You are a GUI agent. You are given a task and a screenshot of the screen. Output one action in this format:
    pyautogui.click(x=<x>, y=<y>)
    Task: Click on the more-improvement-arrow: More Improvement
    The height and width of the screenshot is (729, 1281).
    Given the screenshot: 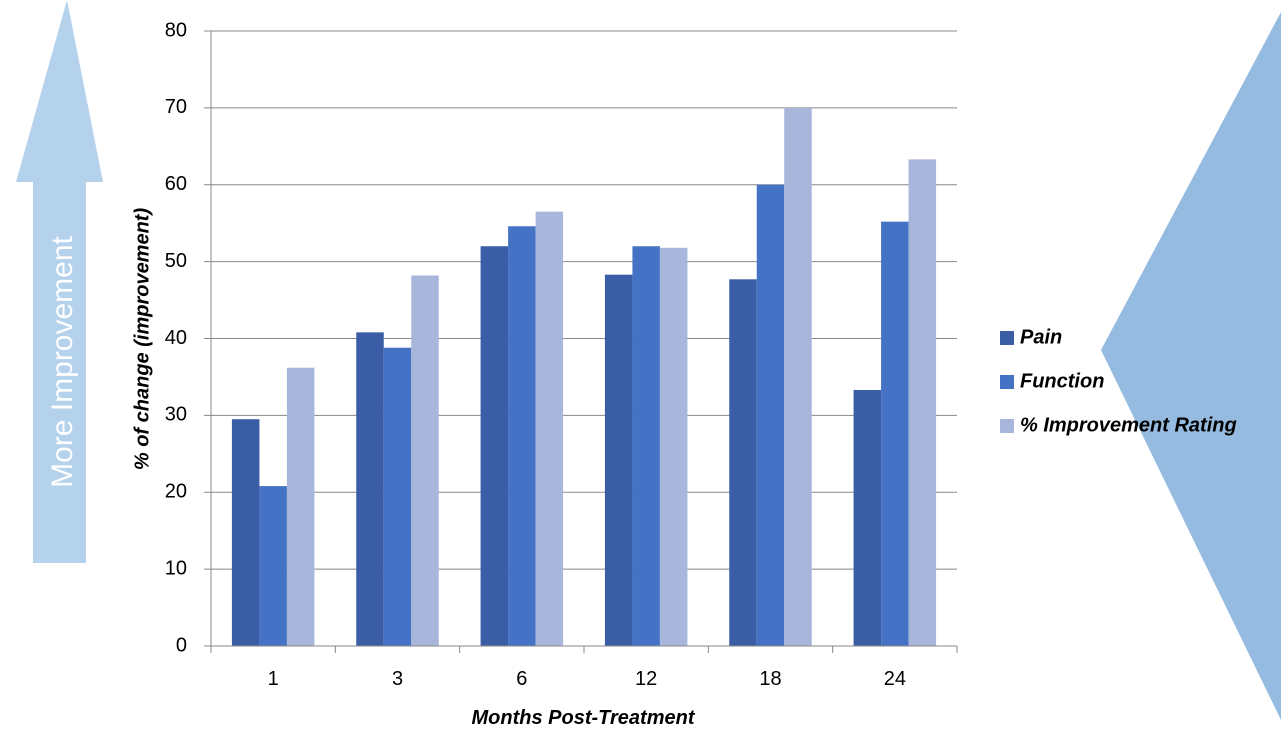 What is the action you would take?
    pyautogui.click(x=59, y=281)
    